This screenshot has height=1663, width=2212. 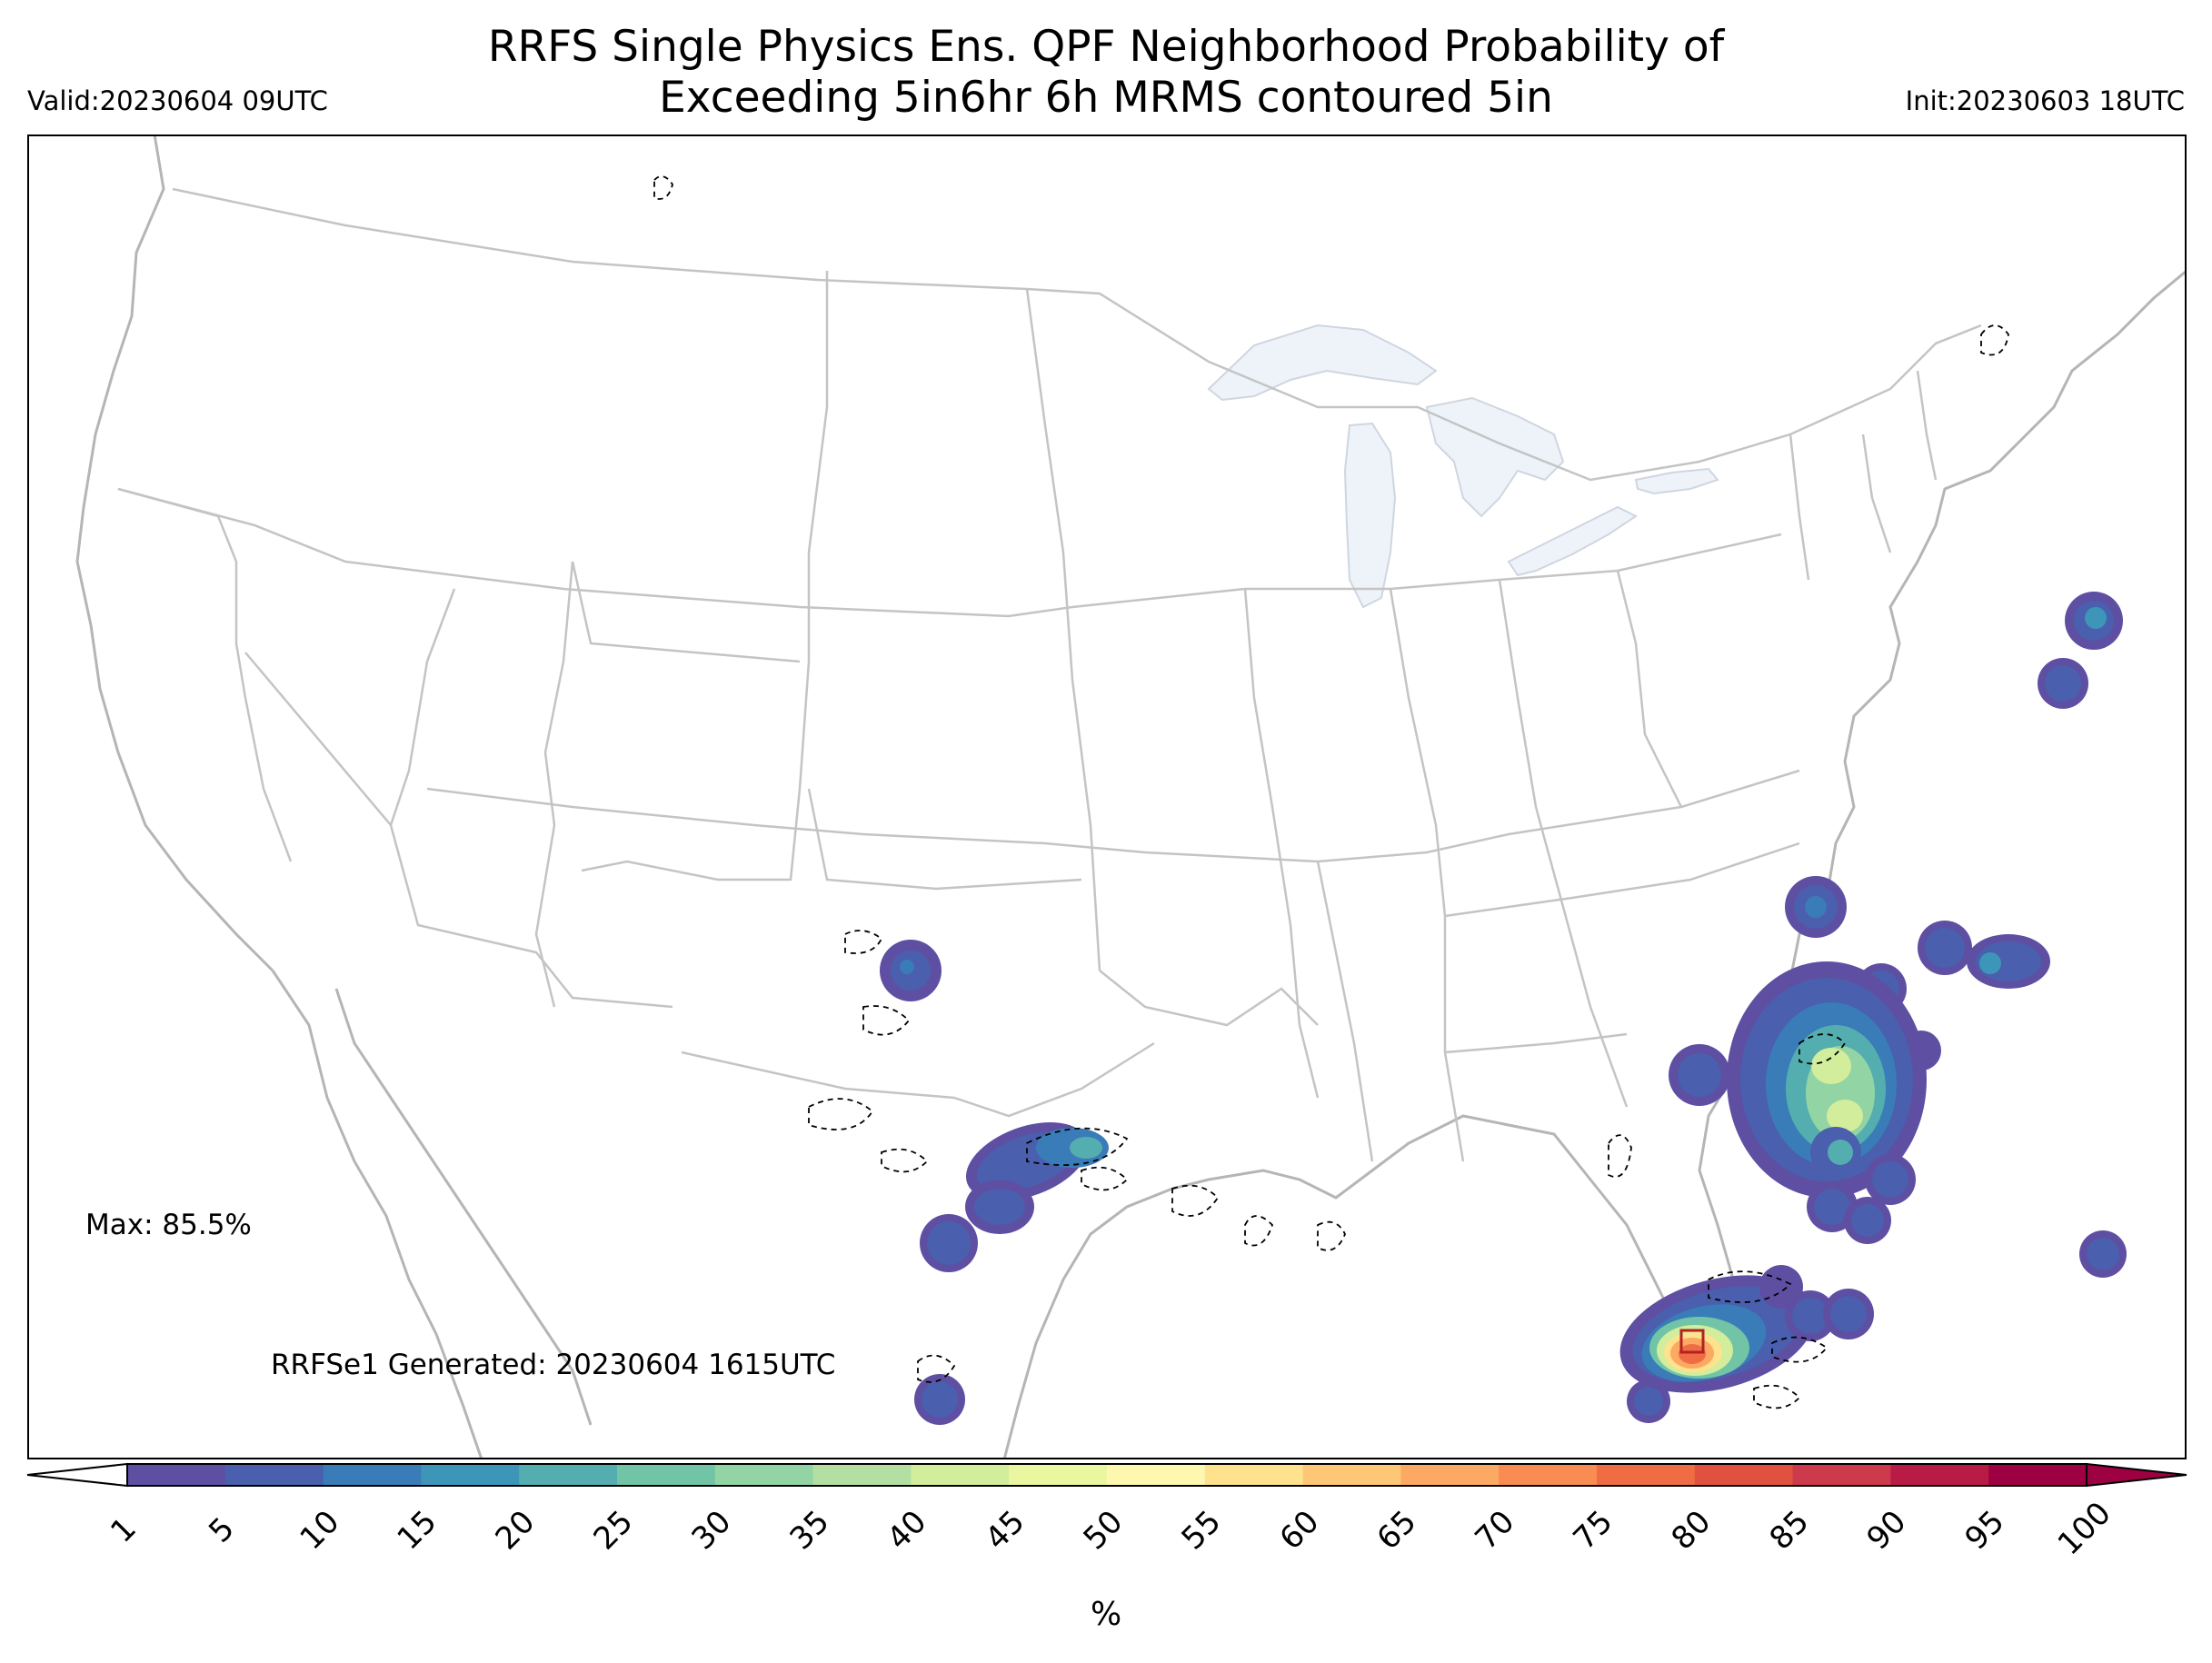 What do you see at coordinates (1746, 1344) in the screenshot?
I see `blob-south-florida` at bounding box center [1746, 1344].